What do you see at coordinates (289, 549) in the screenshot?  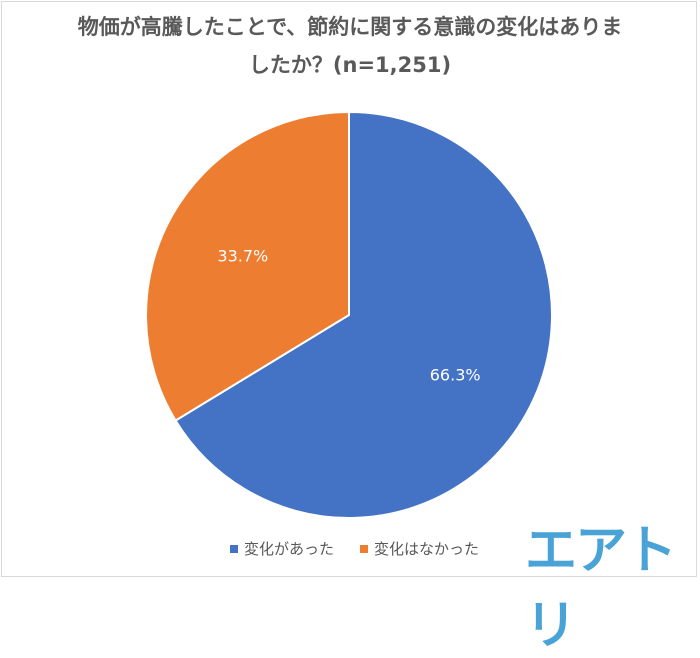 I see `legend-label-changed: 変化があった` at bounding box center [289, 549].